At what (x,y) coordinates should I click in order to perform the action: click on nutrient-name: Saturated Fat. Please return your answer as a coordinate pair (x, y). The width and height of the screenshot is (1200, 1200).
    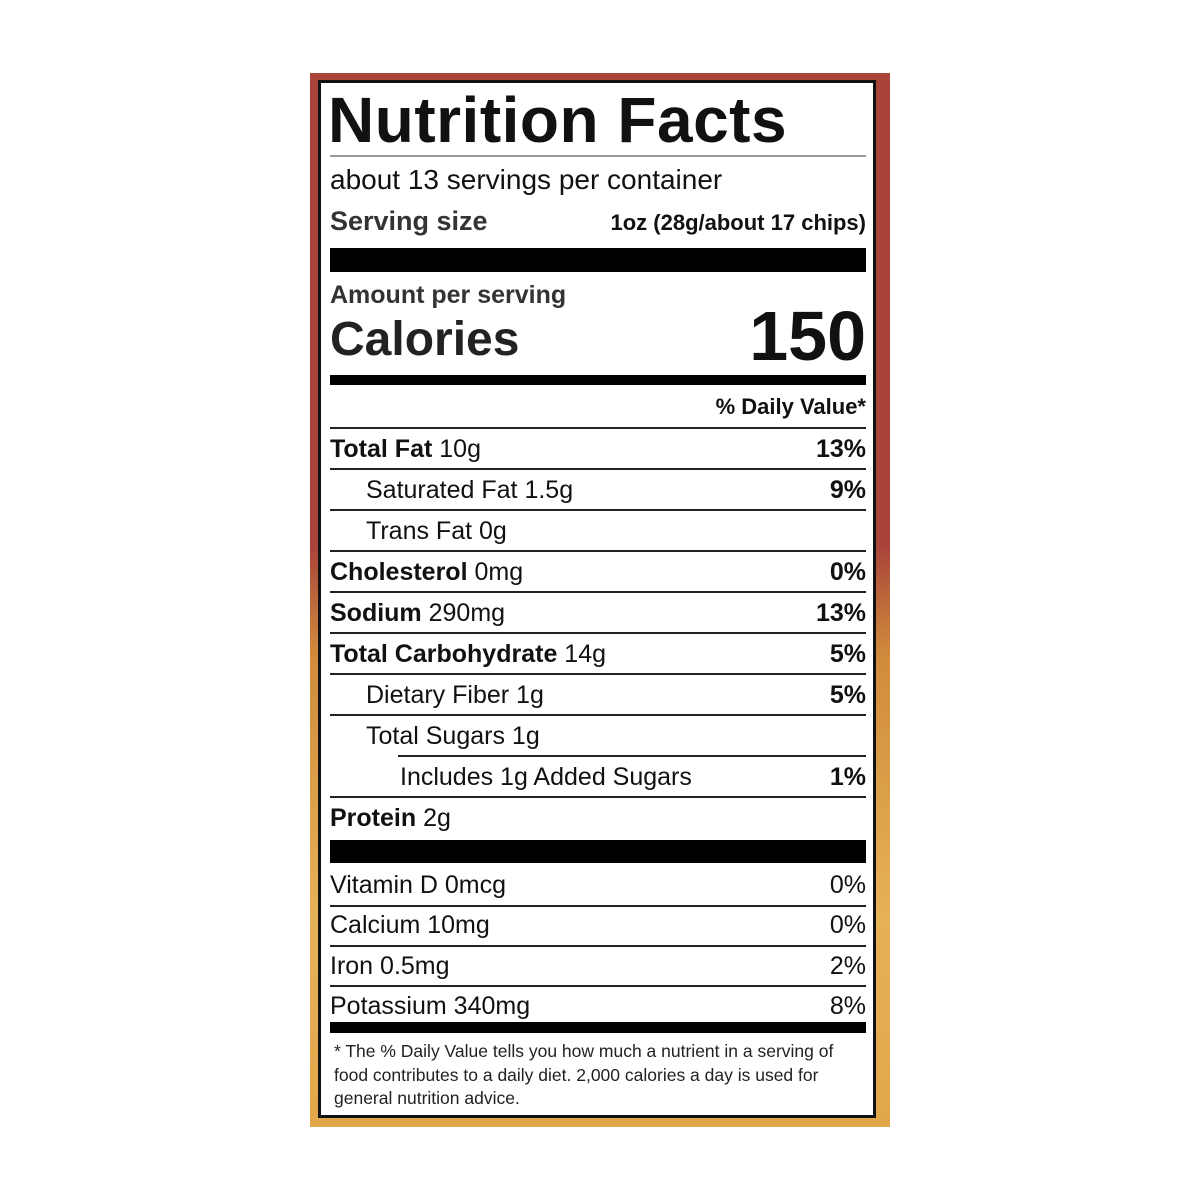
    Looking at the image, I should click on (442, 489).